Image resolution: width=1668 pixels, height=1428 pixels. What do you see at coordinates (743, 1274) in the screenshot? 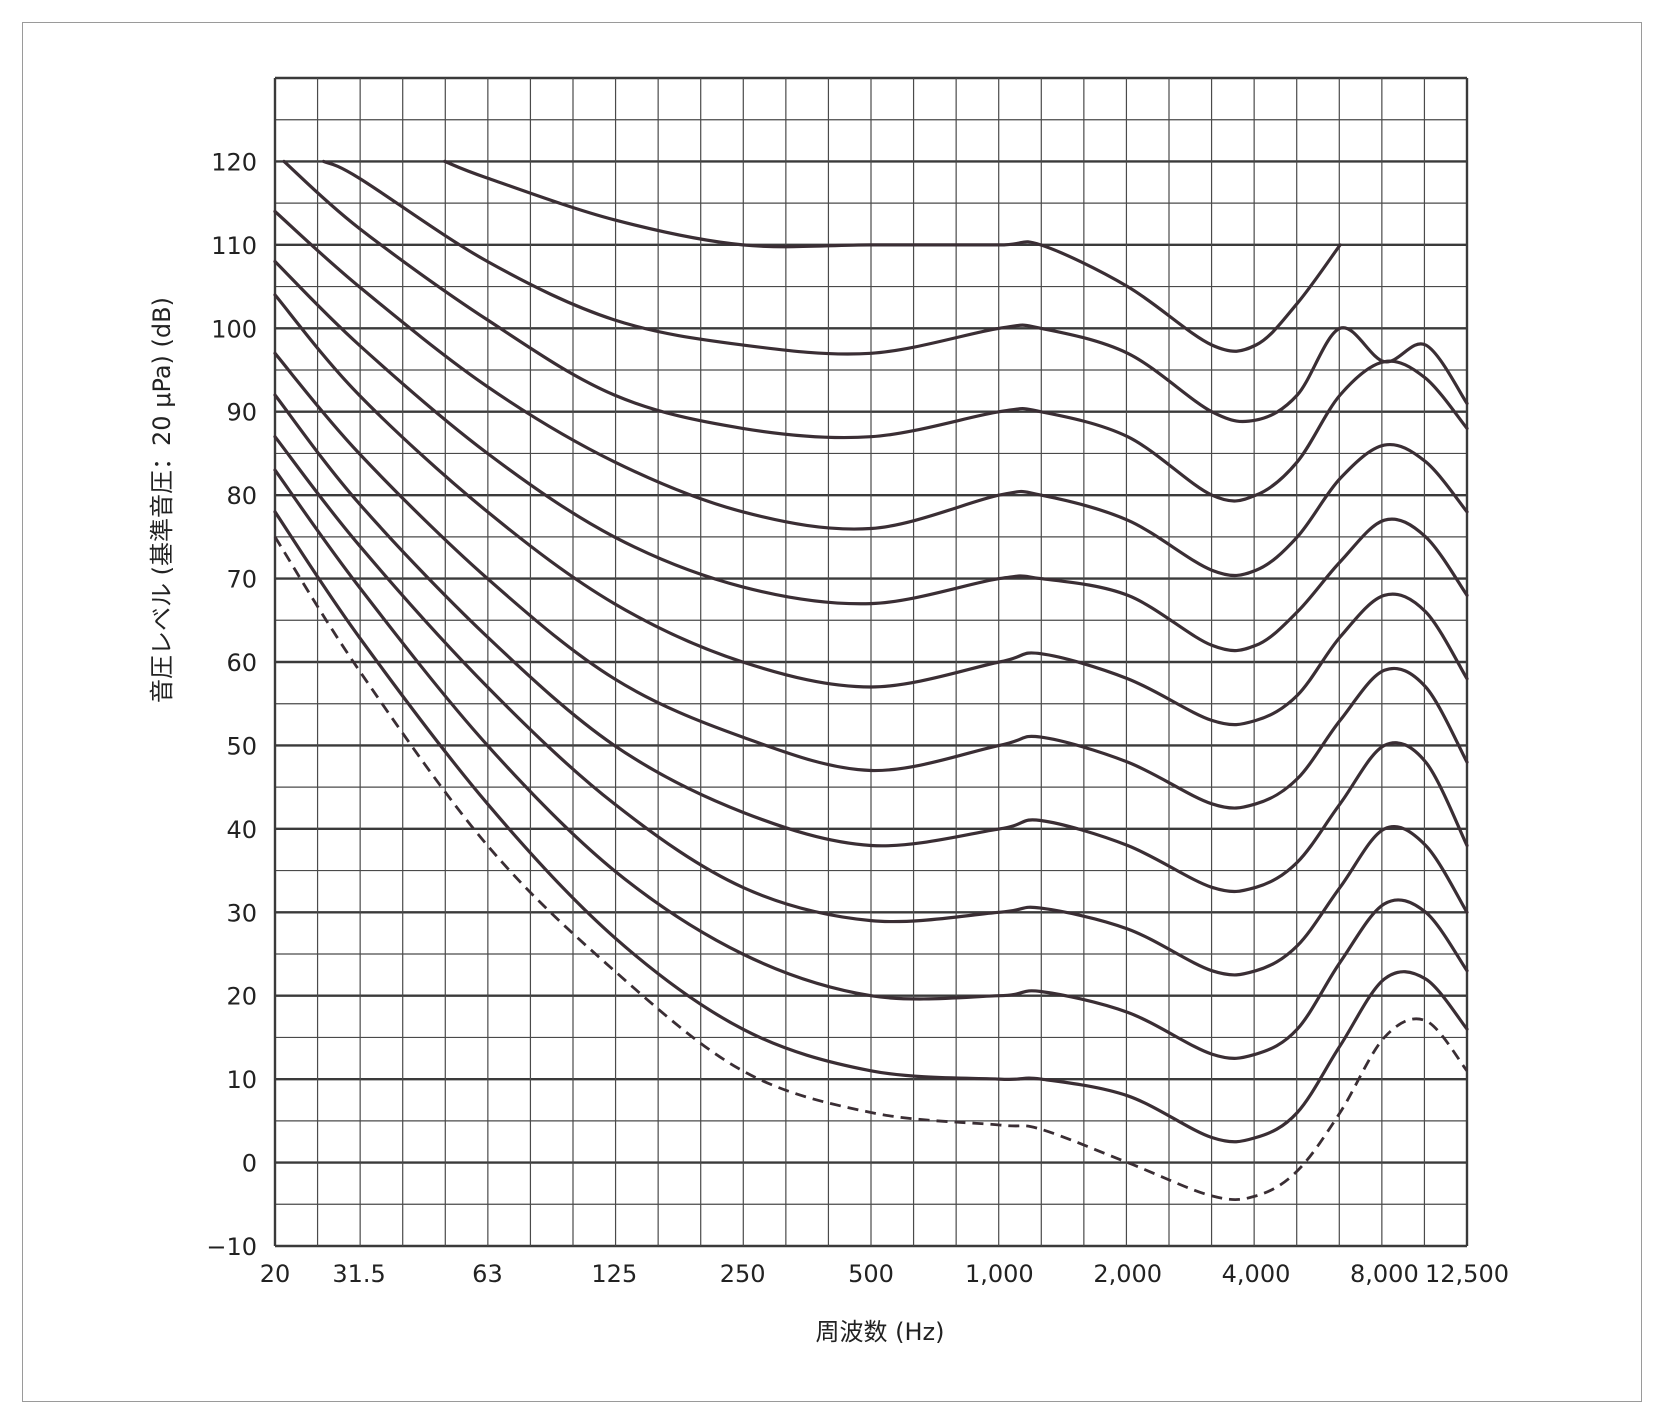
I see `x-tick-label: 250` at bounding box center [743, 1274].